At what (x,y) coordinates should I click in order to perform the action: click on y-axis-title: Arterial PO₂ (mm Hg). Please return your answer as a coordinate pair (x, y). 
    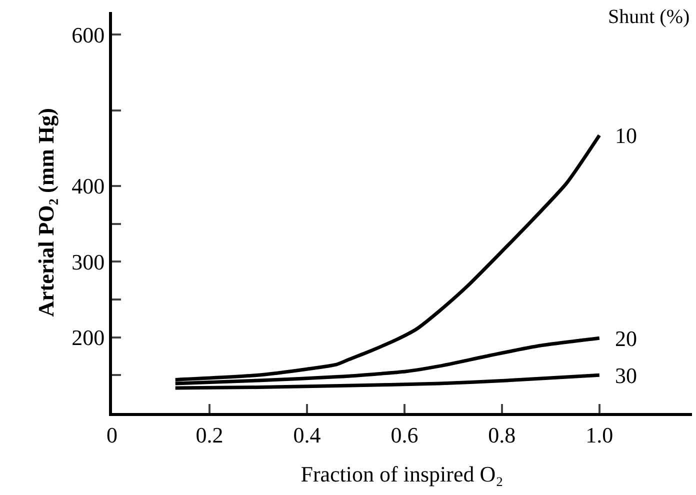
    Looking at the image, I should click on (45, 212).